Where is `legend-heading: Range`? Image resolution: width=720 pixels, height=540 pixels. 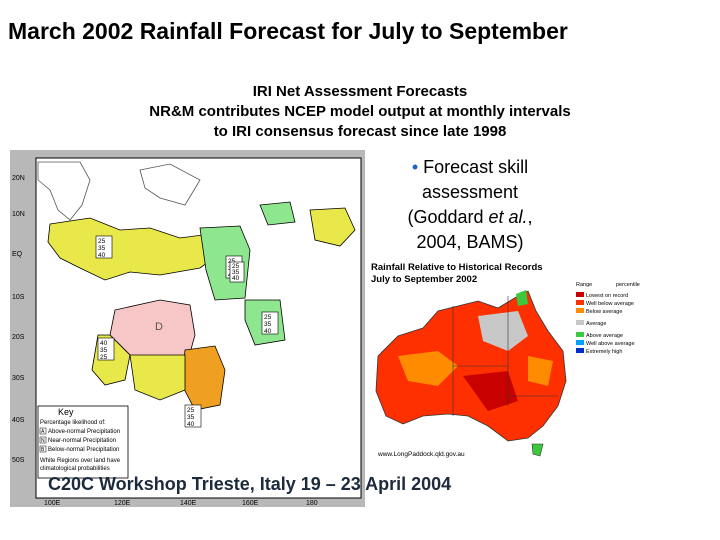
legend-heading: Range is located at coordinates (584, 285).